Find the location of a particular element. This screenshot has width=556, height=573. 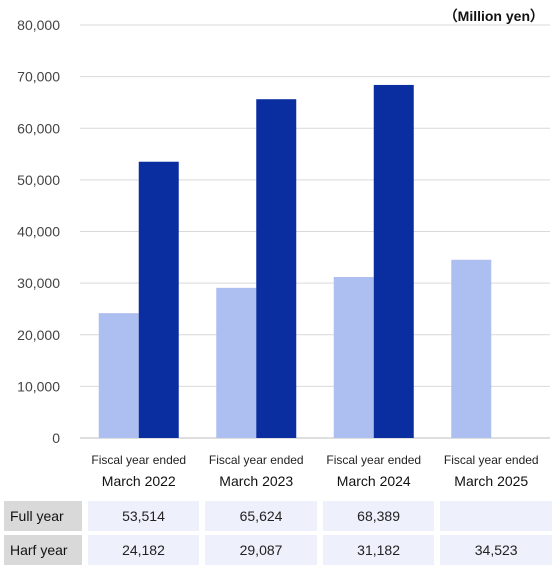

row-label-half-year: Harf year is located at coordinates (43, 550).